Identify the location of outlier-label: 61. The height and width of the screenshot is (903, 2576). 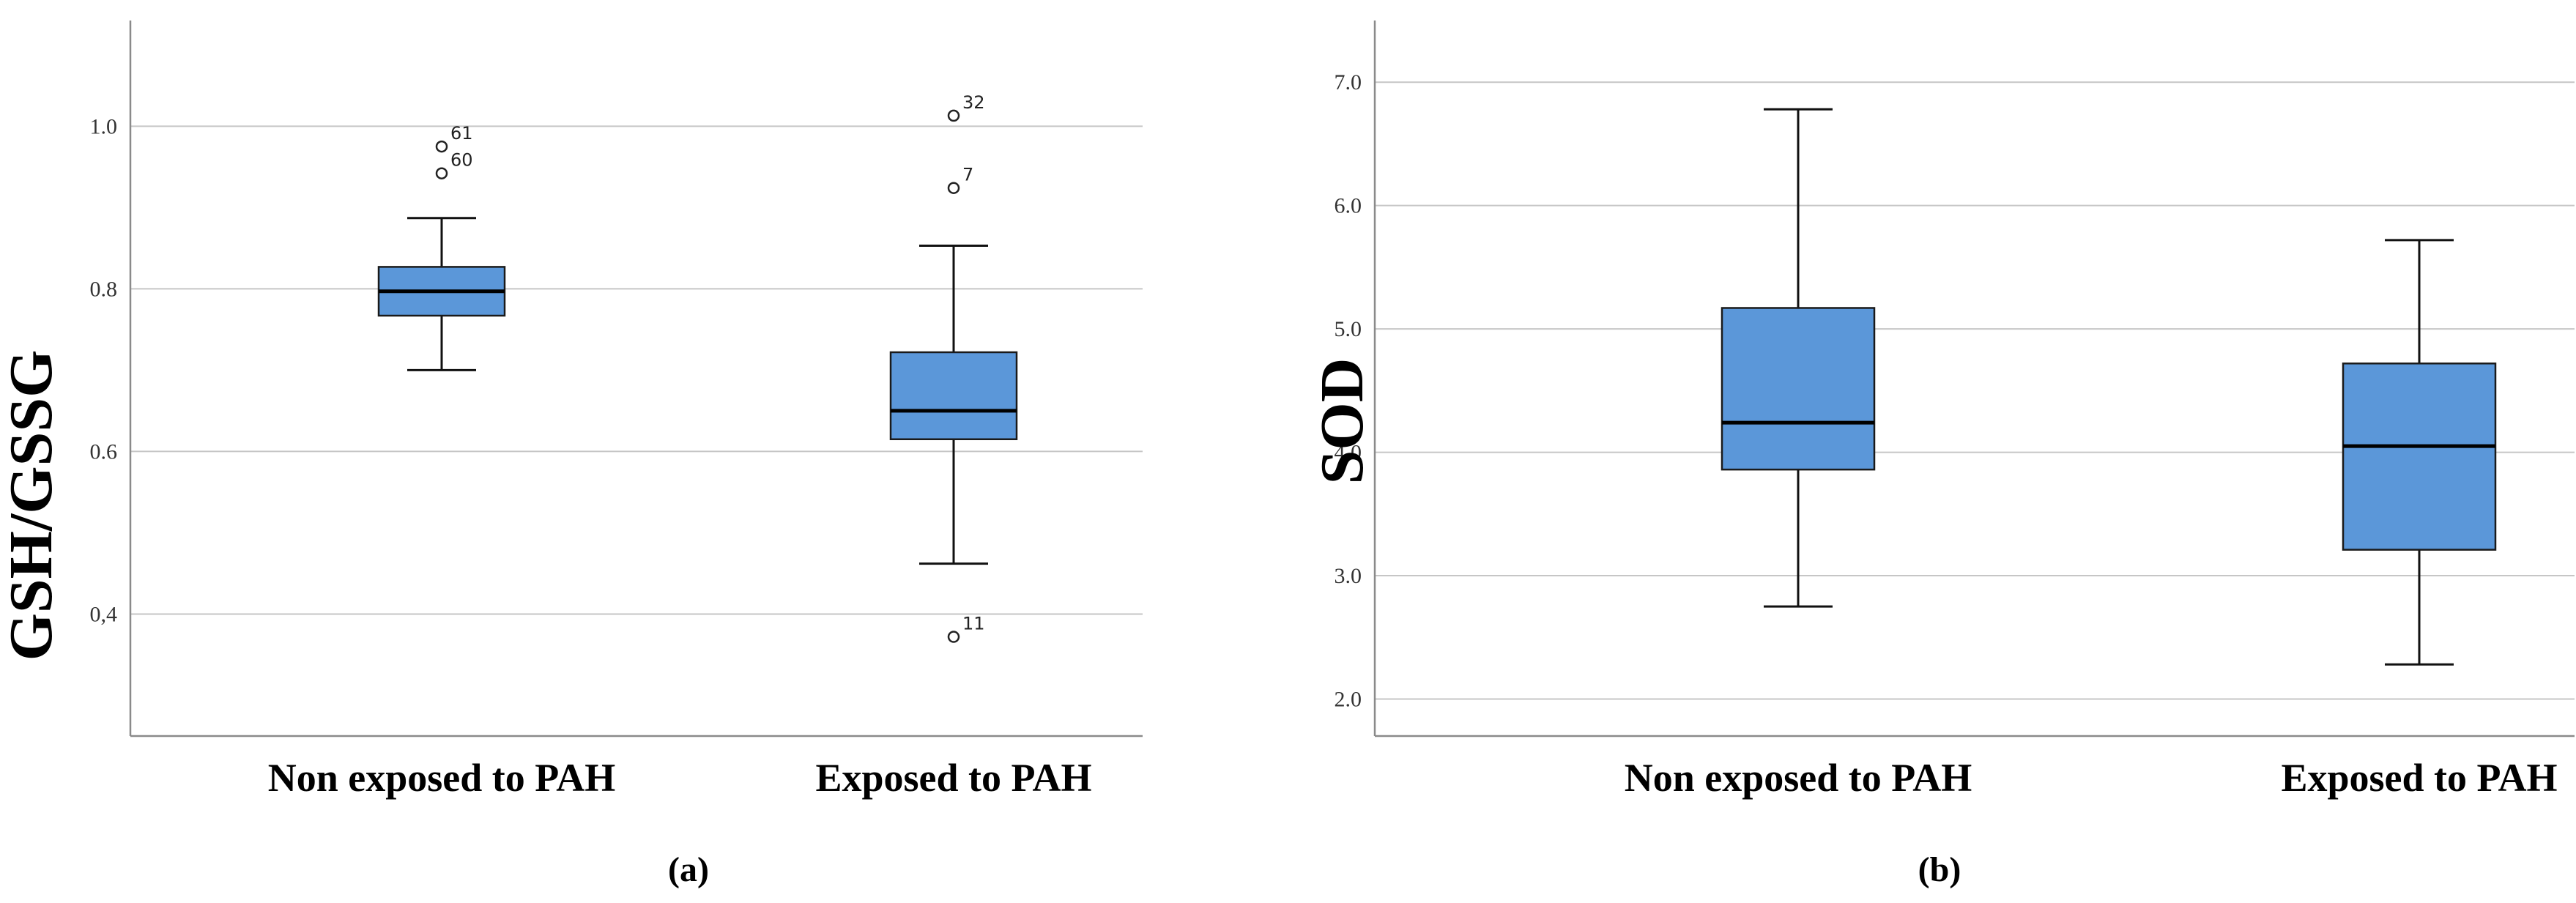
(461, 133).